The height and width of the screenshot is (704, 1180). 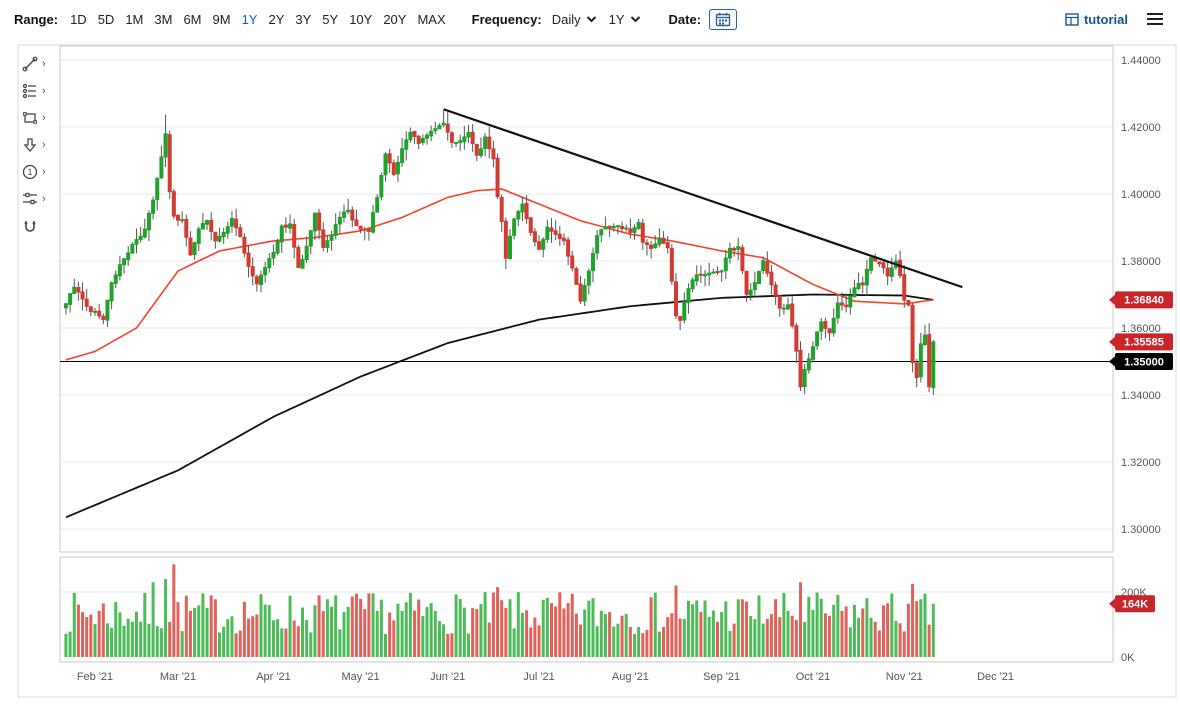 What do you see at coordinates (1105, 19) in the screenshot?
I see `tutorial-label: tutorial` at bounding box center [1105, 19].